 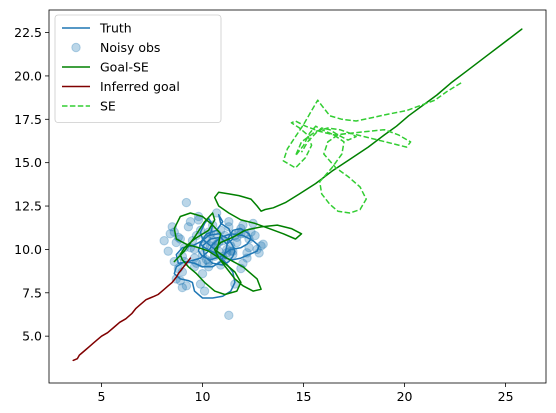 I want to click on legend: Truth Noisy obs Goal-SE Inferred goal SE, so click(x=138, y=68).